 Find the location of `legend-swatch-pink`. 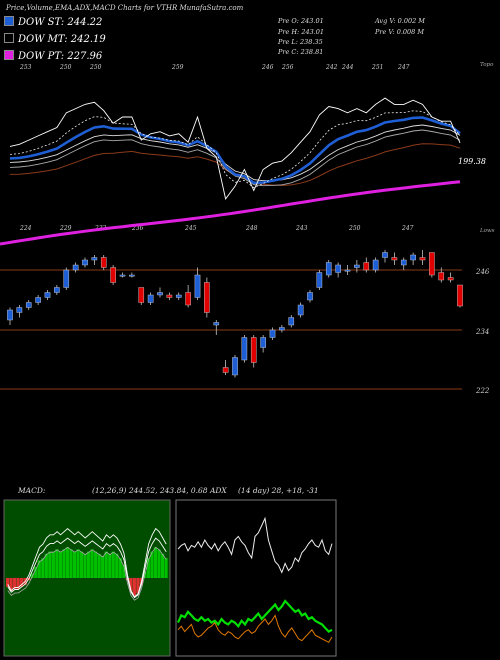

legend-swatch-pink is located at coordinates (9, 55).